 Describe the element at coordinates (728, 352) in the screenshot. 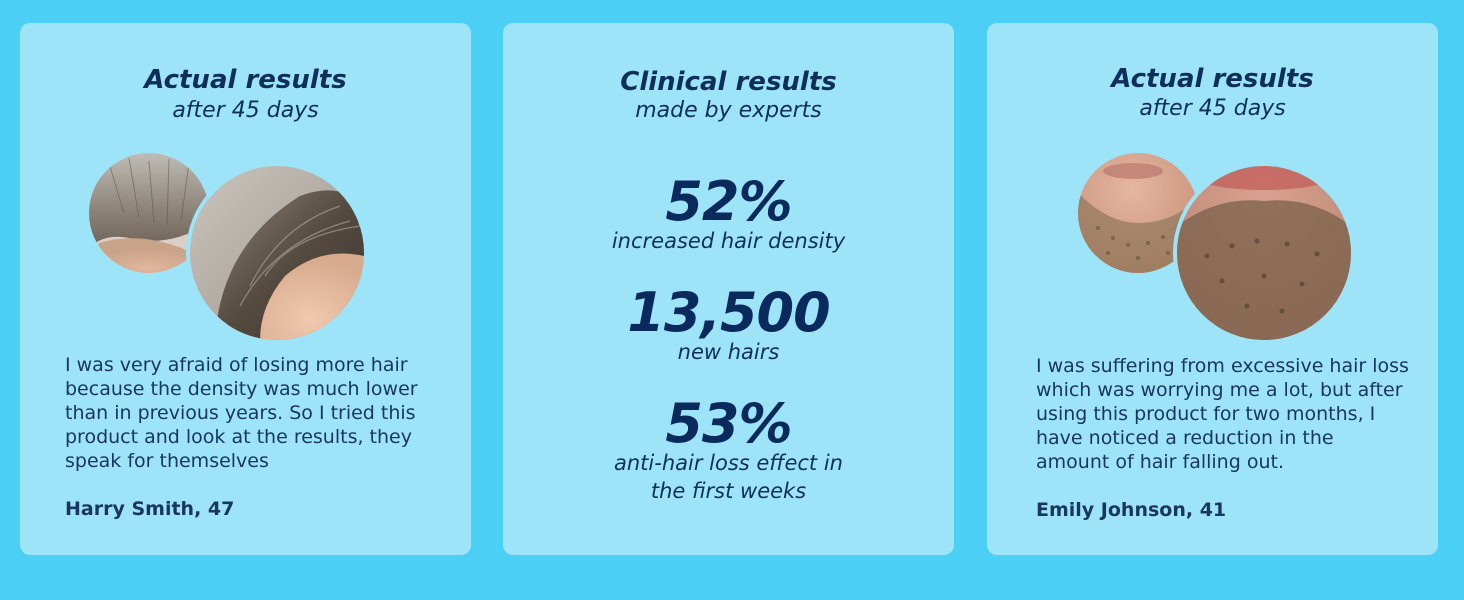

I see `stat-label: new hairs` at that location.